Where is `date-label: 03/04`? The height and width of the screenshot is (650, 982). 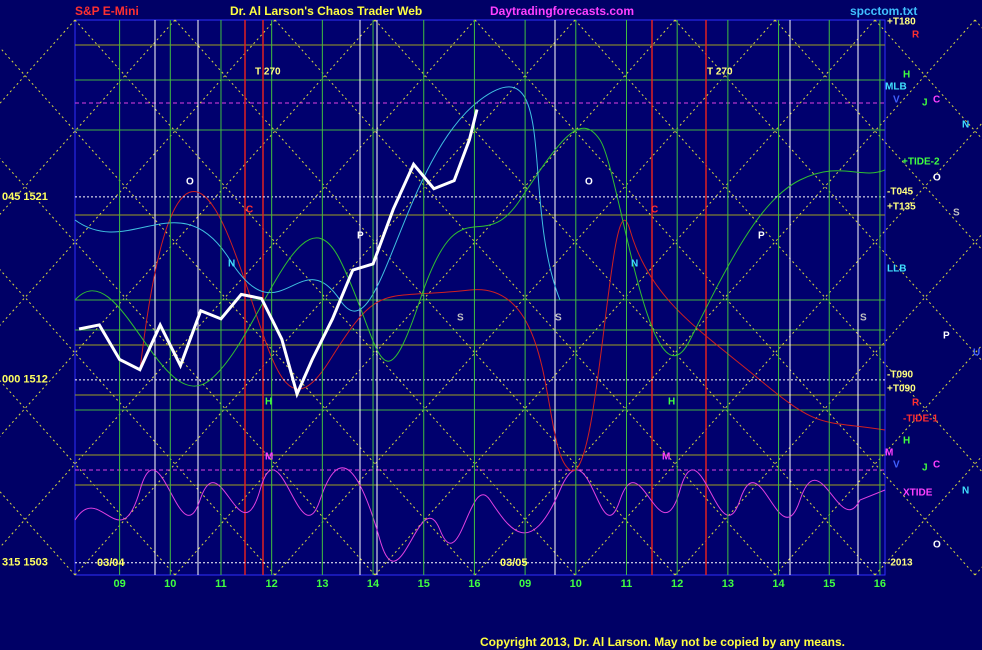
date-label: 03/04 is located at coordinates (111, 563).